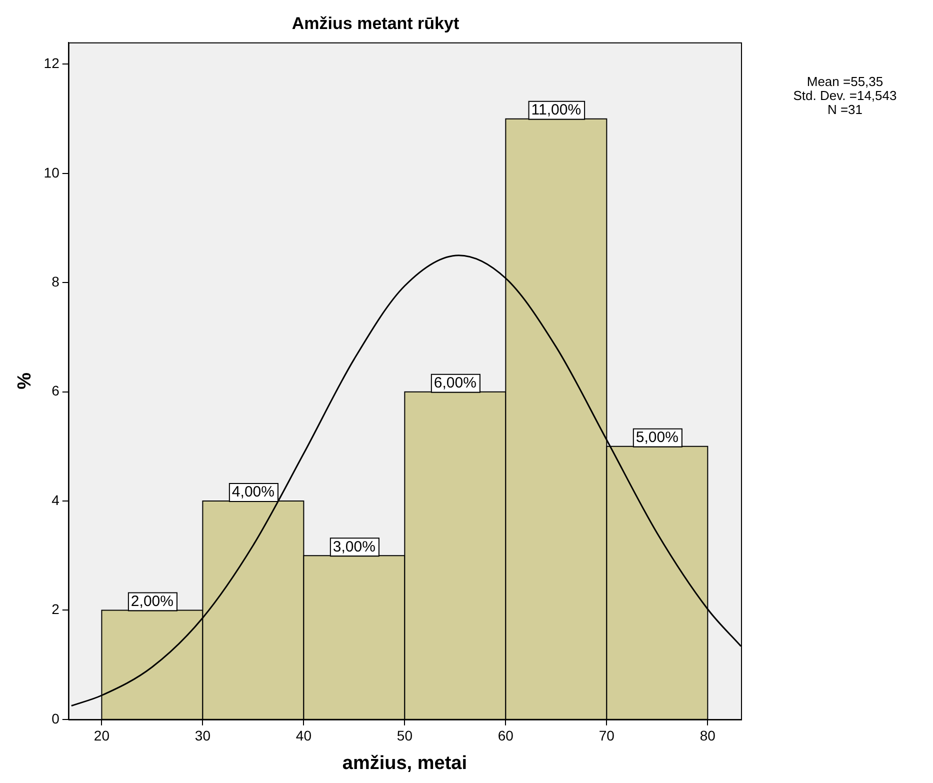  I want to click on text: Mean =55,35, so click(845, 82).